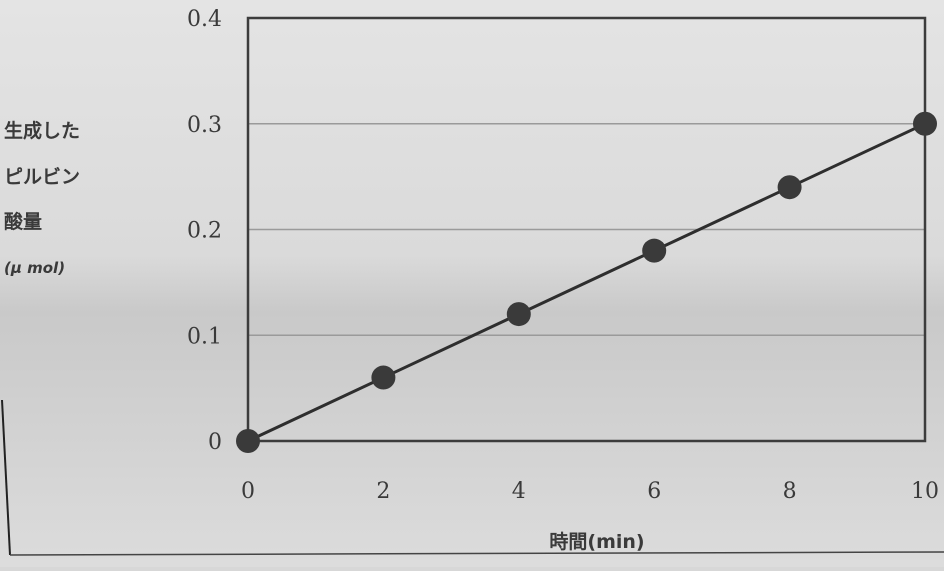  I want to click on x-tick-label-4: 8, so click(790, 491).